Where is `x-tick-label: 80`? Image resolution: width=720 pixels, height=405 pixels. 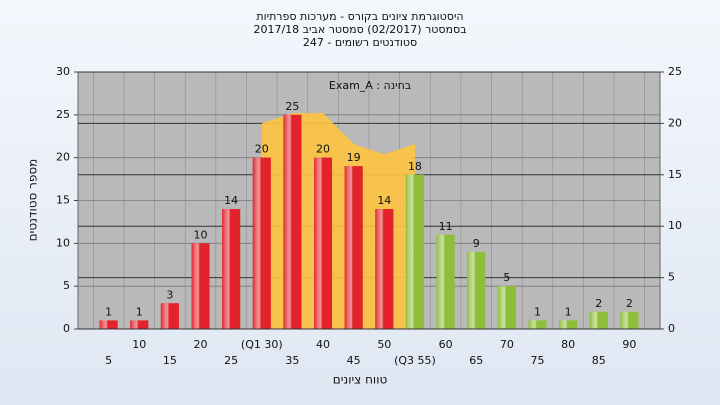
x-tick-label: 80 is located at coordinates (568, 344).